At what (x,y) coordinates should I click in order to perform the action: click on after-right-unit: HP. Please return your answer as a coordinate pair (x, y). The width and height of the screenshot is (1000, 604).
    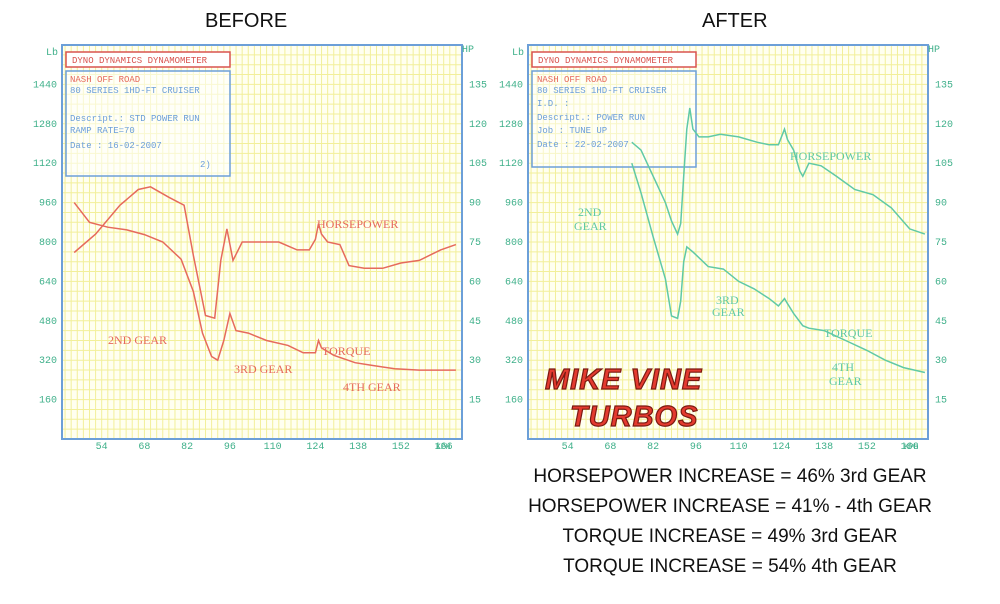
    Looking at the image, I should click on (934, 50).